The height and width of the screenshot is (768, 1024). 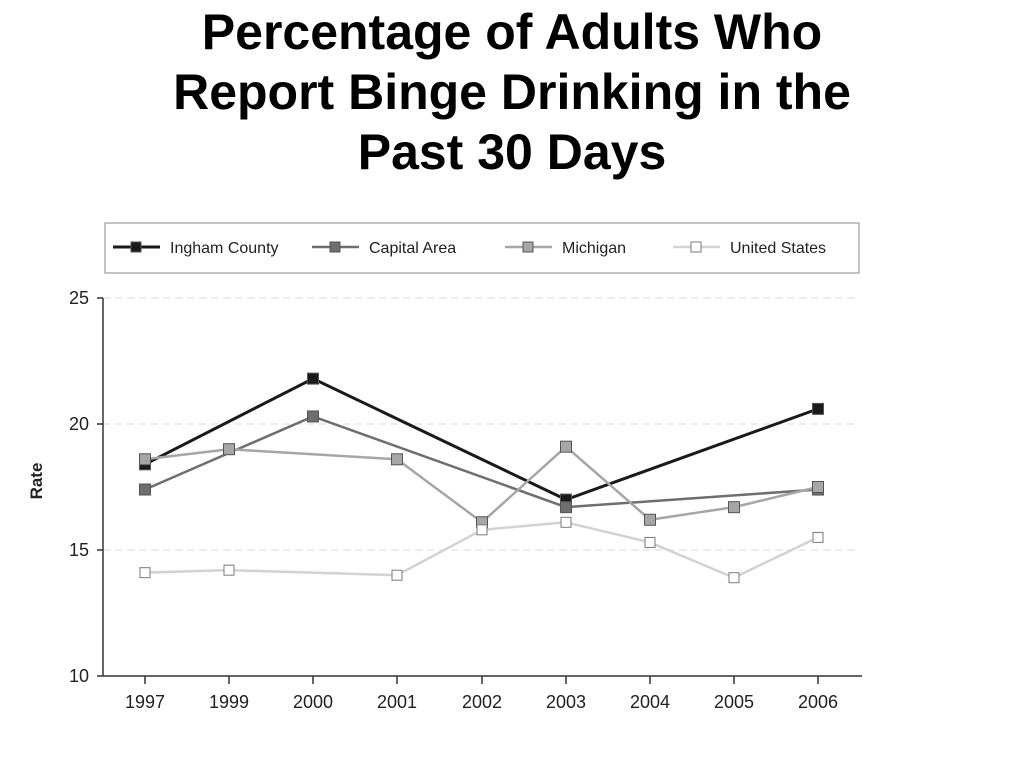 I want to click on series-michigan, so click(x=481, y=484).